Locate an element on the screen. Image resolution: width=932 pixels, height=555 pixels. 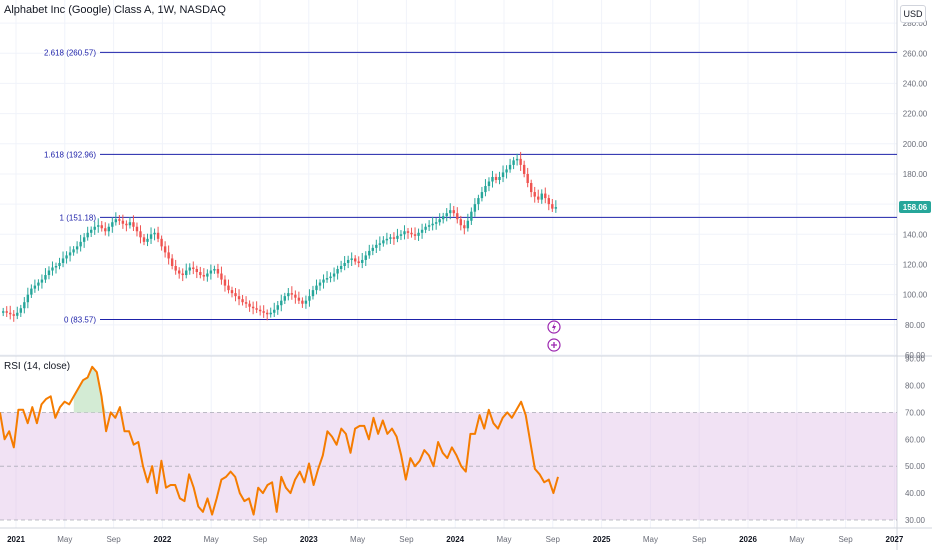
price-axis-tick-label: 240.00 is located at coordinates (915, 83).